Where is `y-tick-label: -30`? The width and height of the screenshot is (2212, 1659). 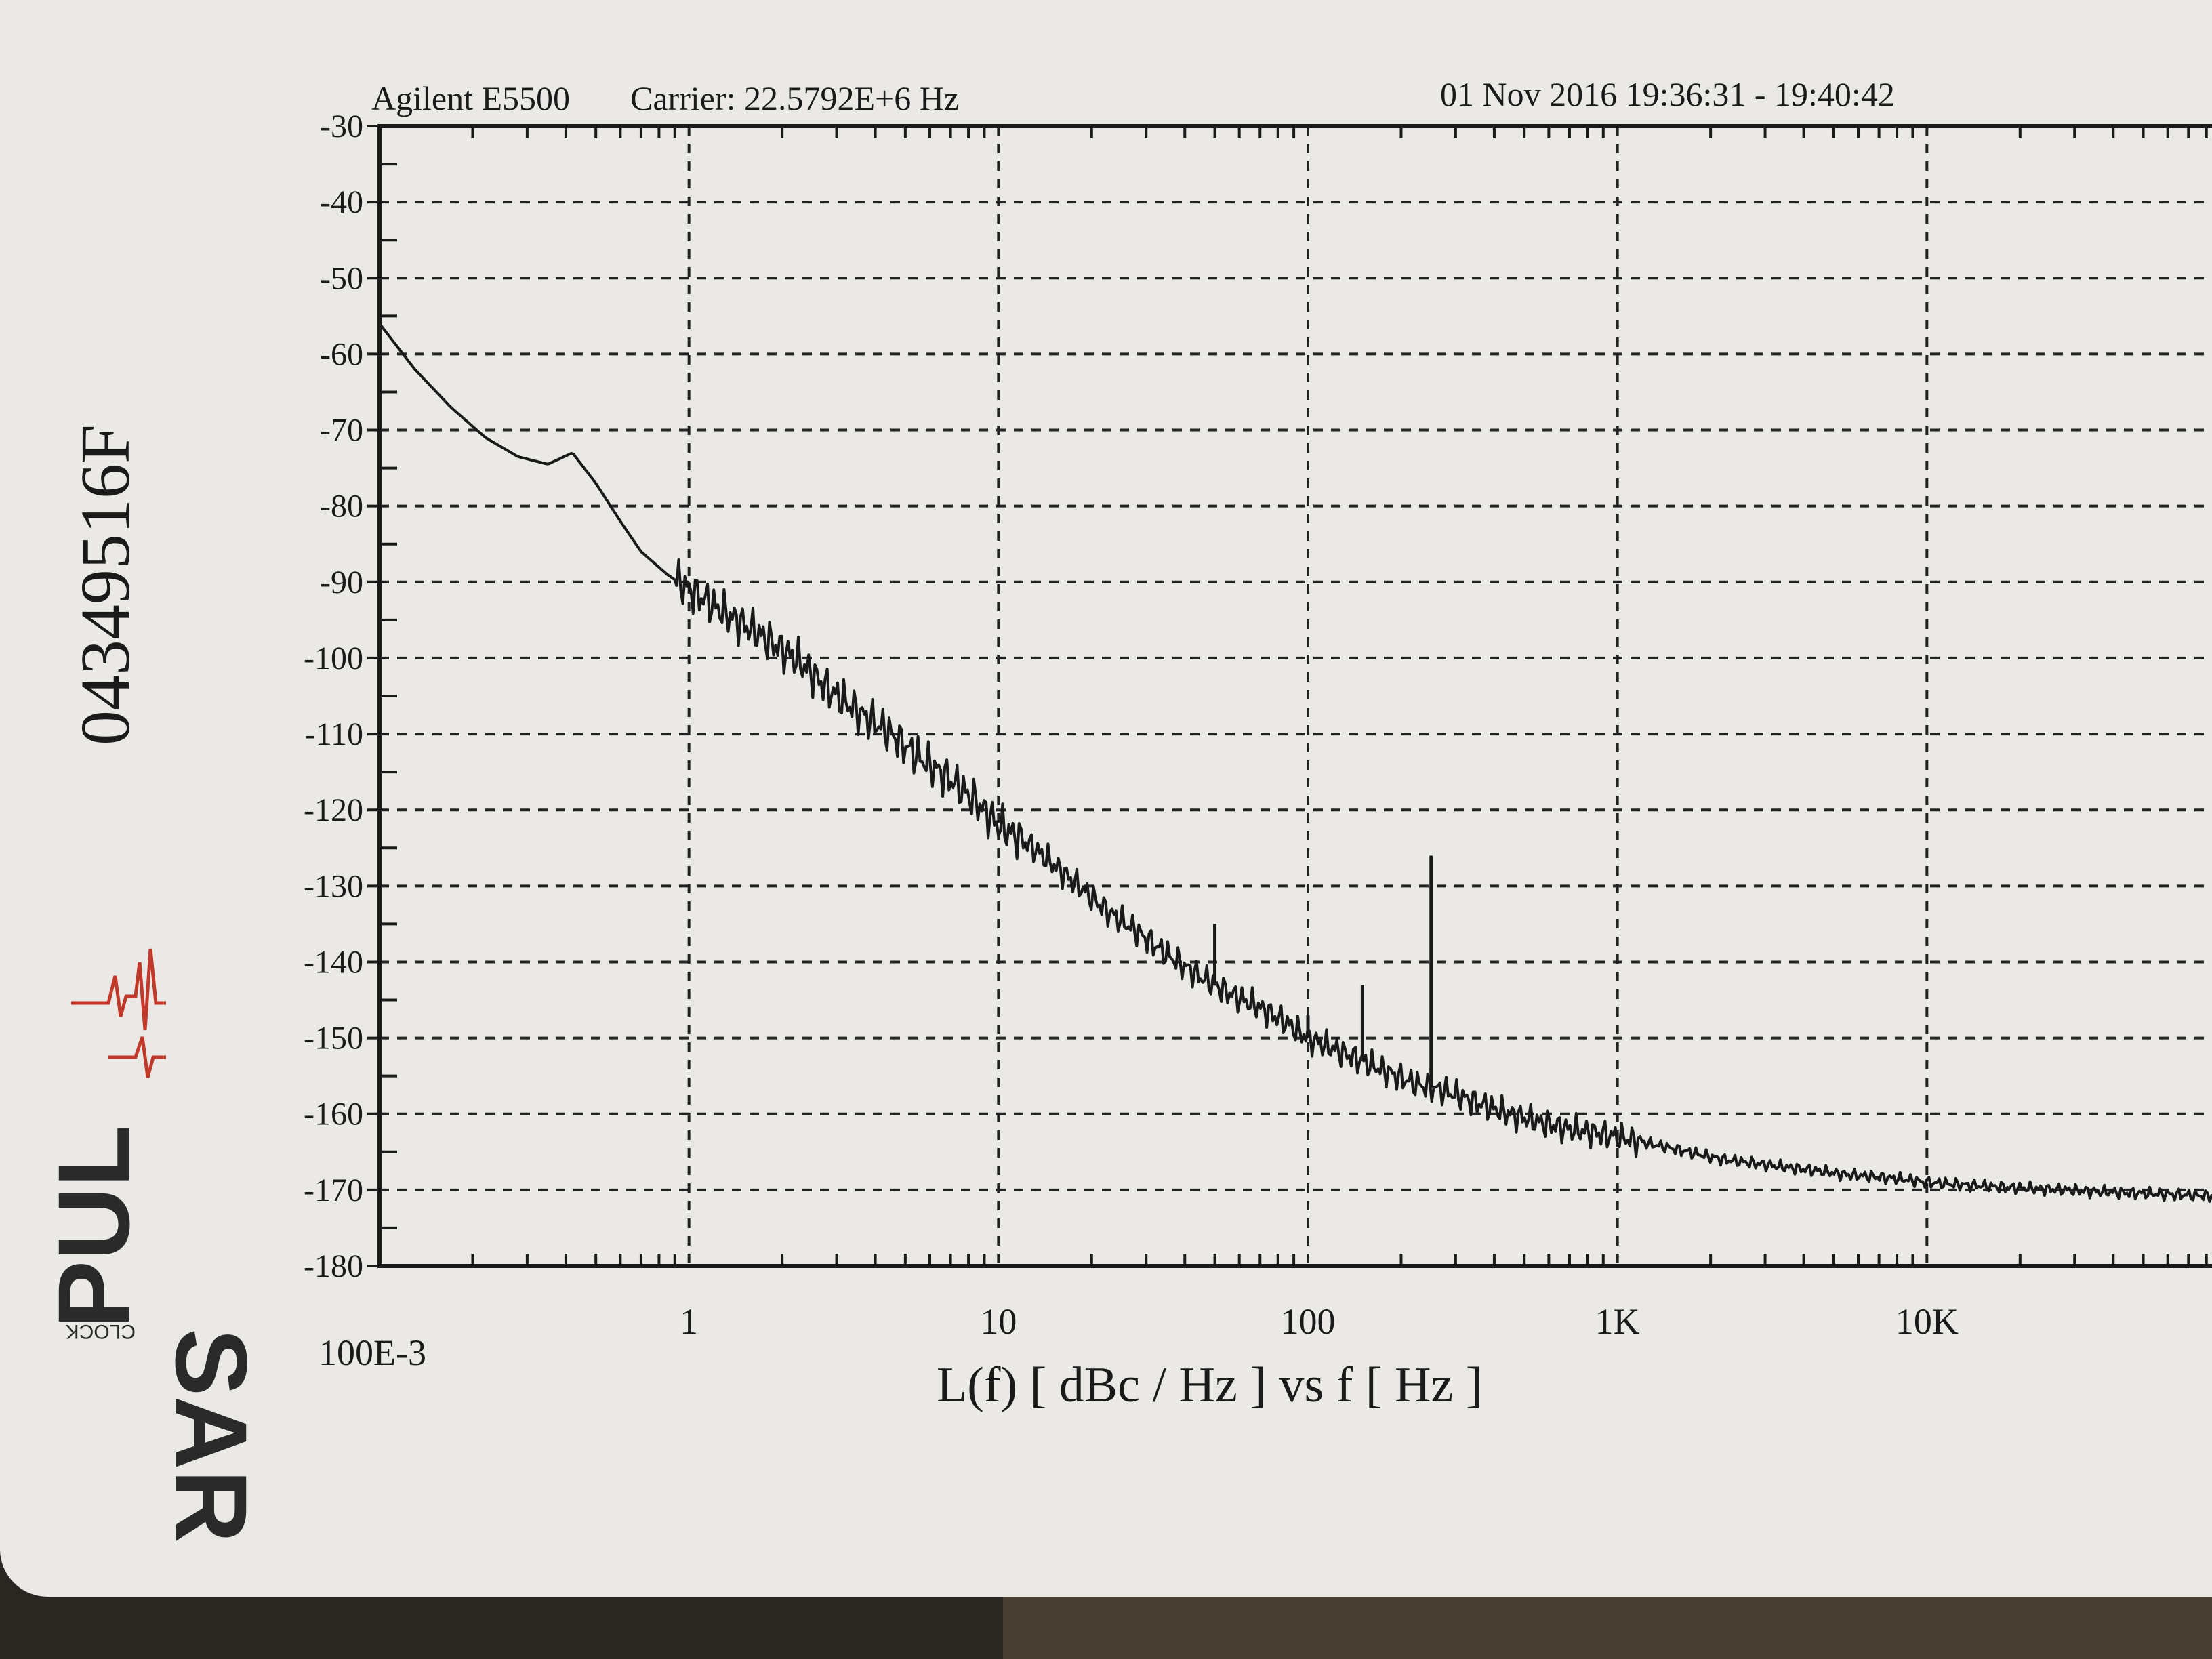
y-tick-label: -30 is located at coordinates (341, 126).